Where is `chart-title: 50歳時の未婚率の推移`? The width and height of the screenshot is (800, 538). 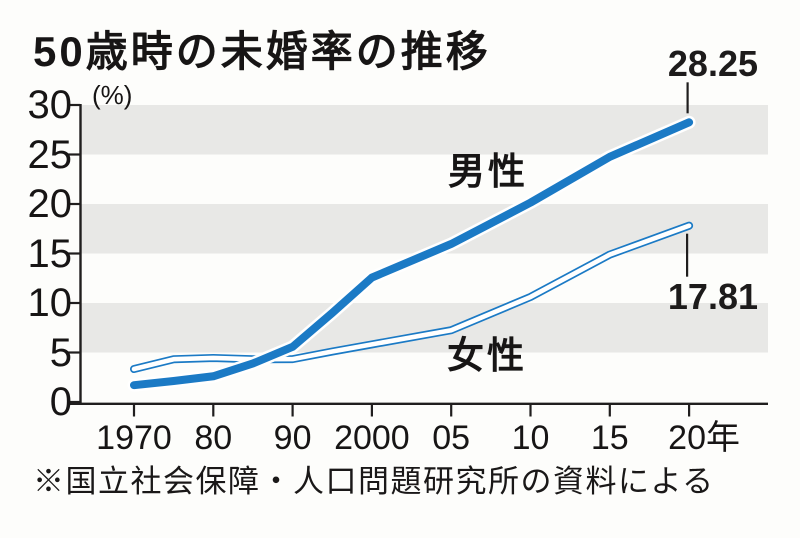
chart-title: 50歳時の未婚率の推移 is located at coordinates (262, 51).